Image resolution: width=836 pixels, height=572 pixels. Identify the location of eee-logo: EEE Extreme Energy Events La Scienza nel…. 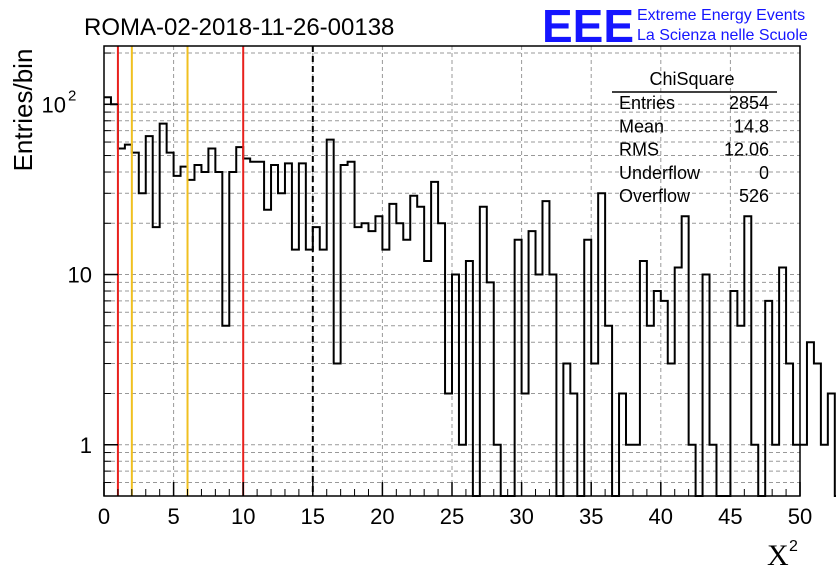
(675, 26).